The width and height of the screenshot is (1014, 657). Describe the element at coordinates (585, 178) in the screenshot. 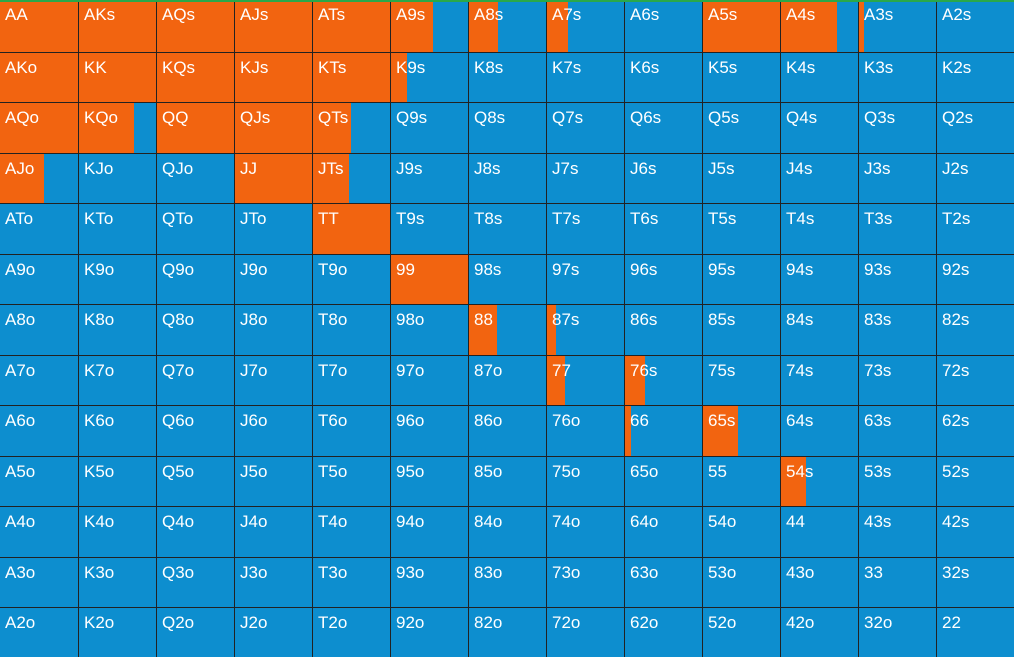

I see `hand-cell-j7s: J7s` at that location.